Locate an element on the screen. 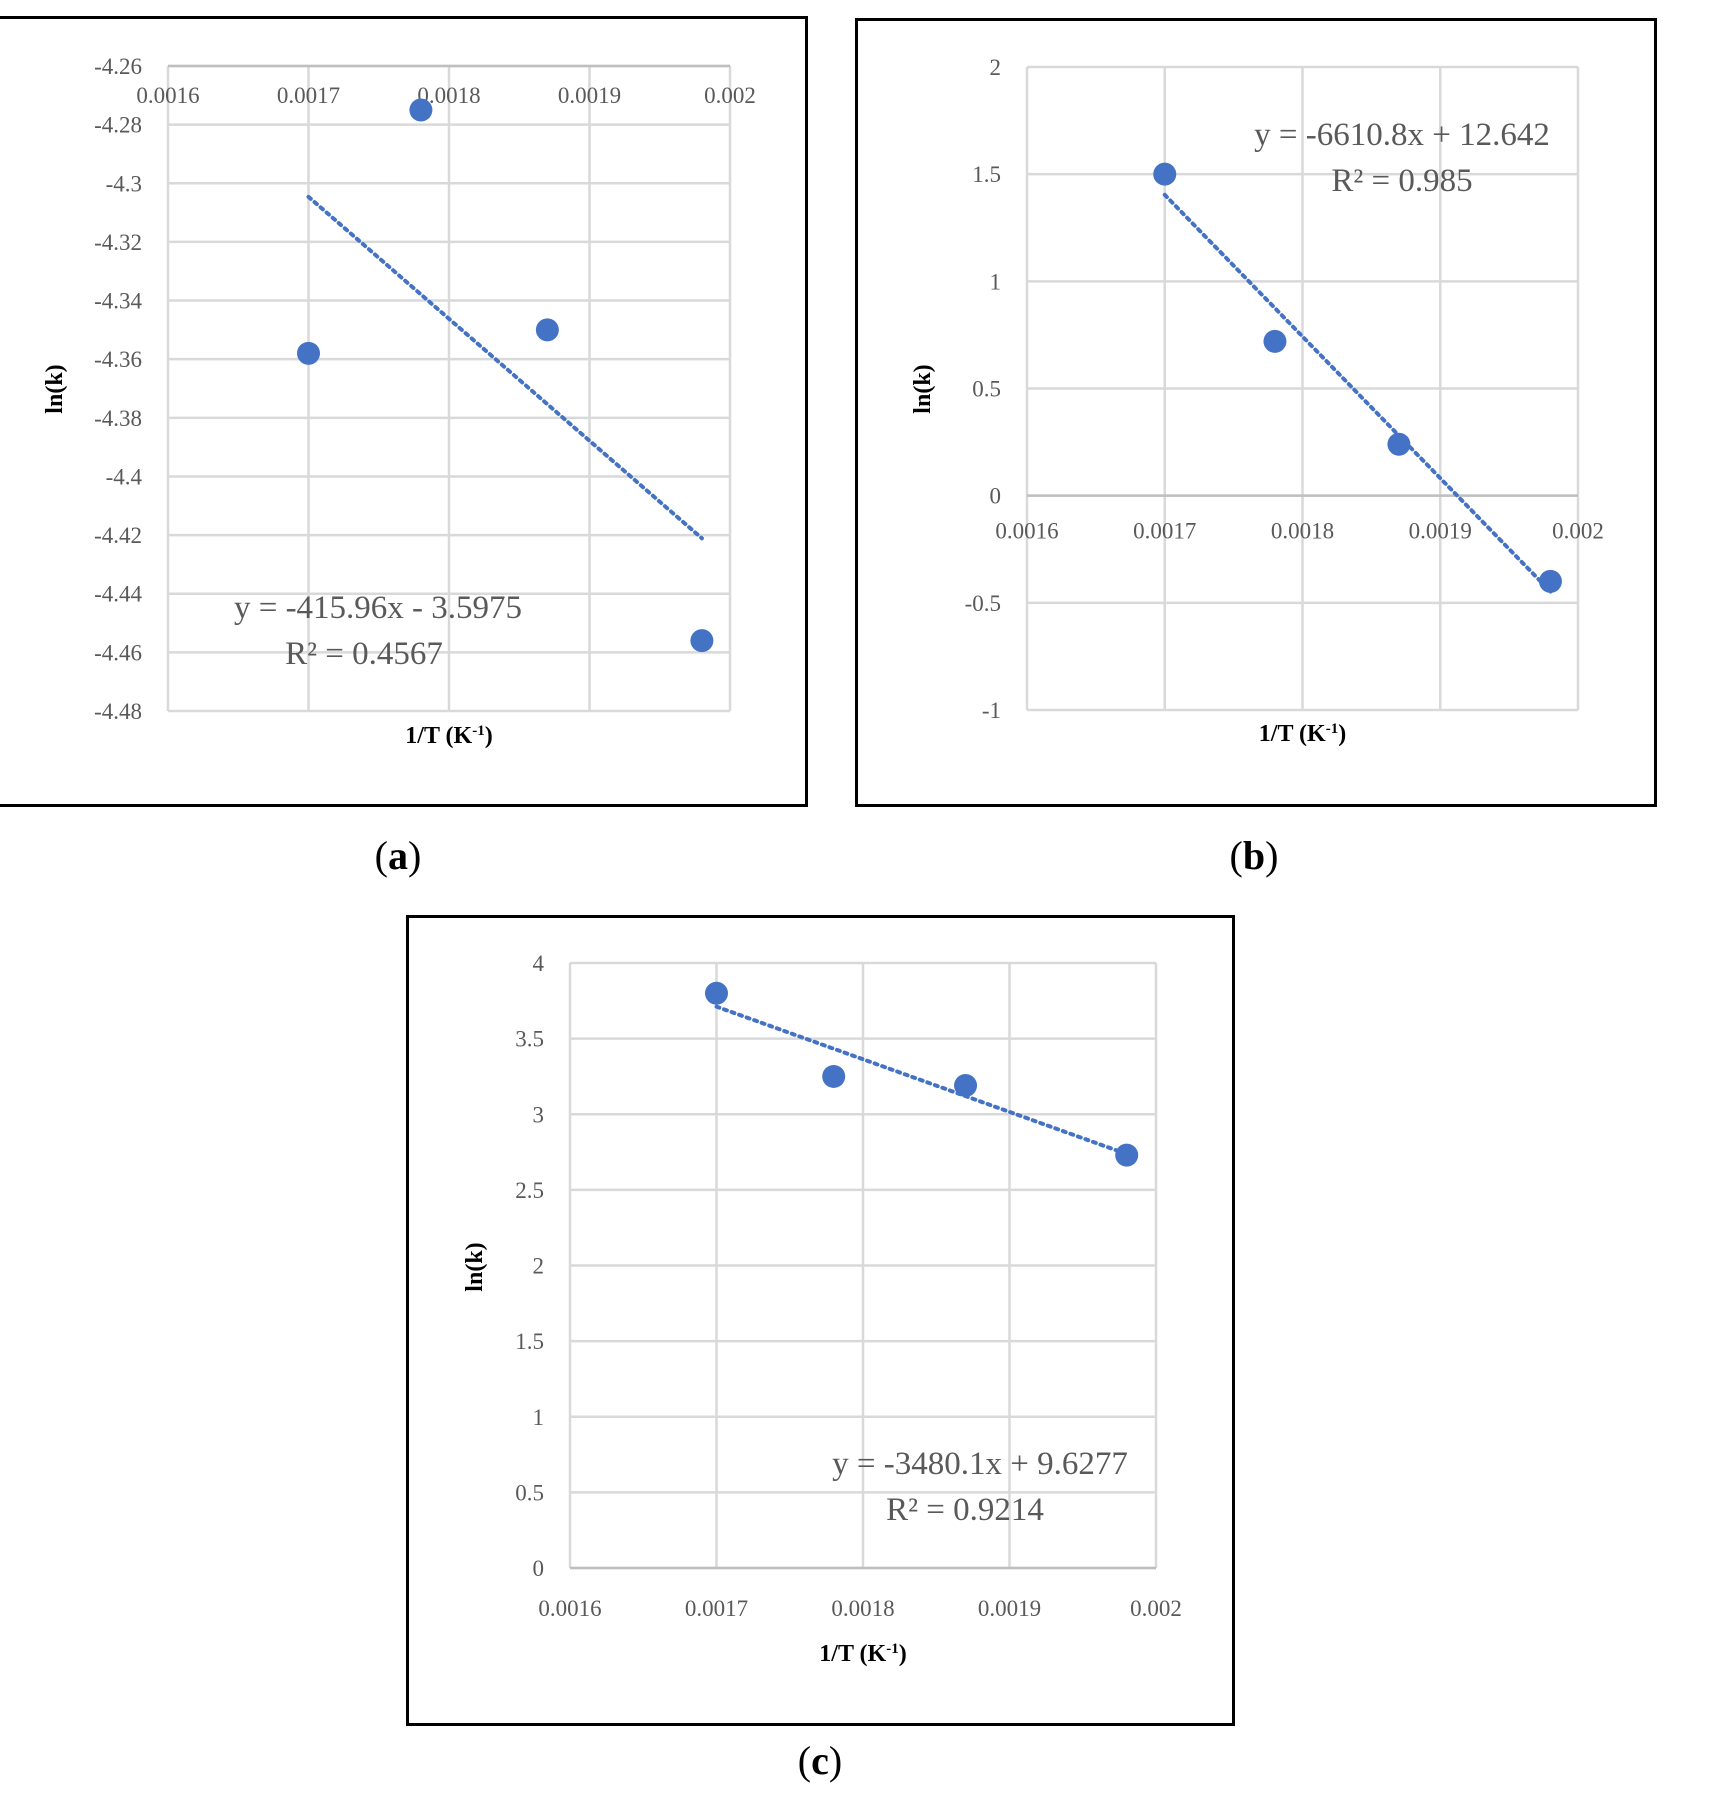 The width and height of the screenshot is (1715, 1803). y-axis-title-b: ln(k) is located at coordinates (923, 388).